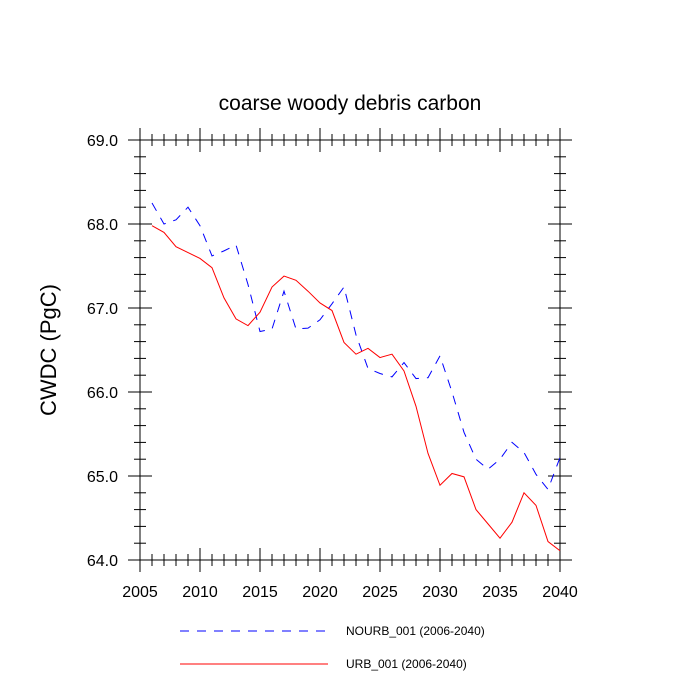 The height and width of the screenshot is (700, 700). I want to click on x-tick-label: 2040, so click(560, 592).